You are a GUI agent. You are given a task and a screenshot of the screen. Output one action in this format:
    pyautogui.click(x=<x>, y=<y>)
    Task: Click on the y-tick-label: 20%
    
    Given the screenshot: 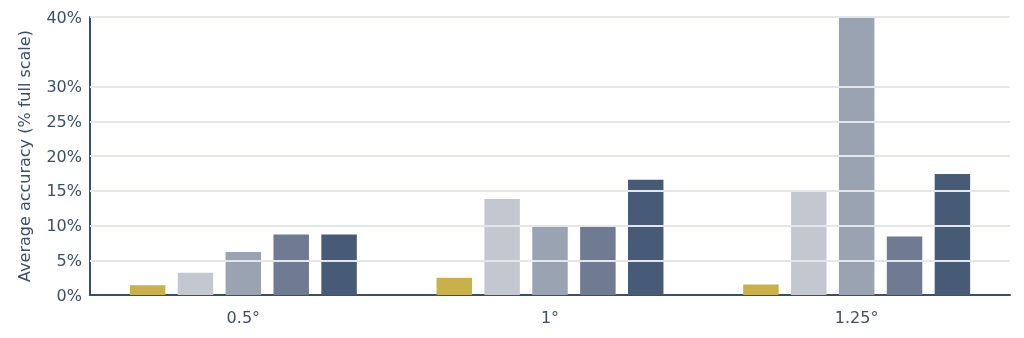 What is the action you would take?
    pyautogui.click(x=64, y=156)
    